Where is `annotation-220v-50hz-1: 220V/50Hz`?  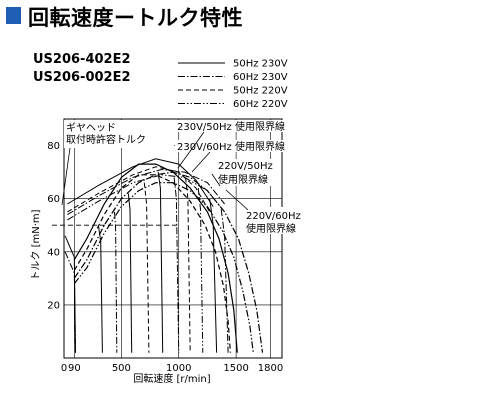
annotation-220v-50hz-1: 220V/50Hz is located at coordinates (245, 166).